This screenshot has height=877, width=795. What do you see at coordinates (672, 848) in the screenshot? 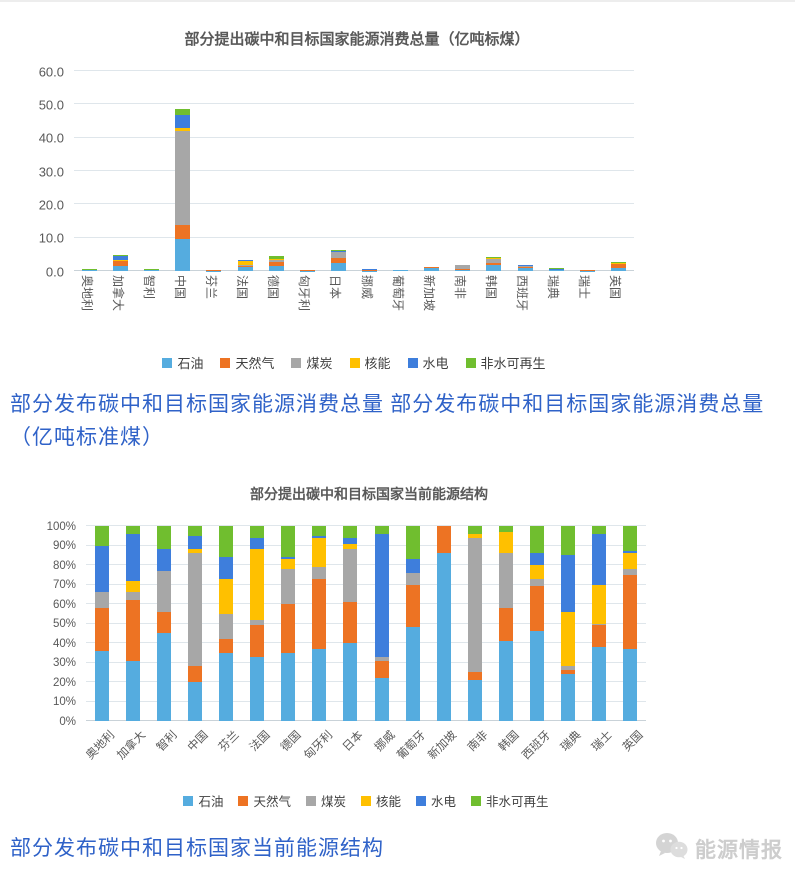
I see `wechat-bubbles-icon` at bounding box center [672, 848].